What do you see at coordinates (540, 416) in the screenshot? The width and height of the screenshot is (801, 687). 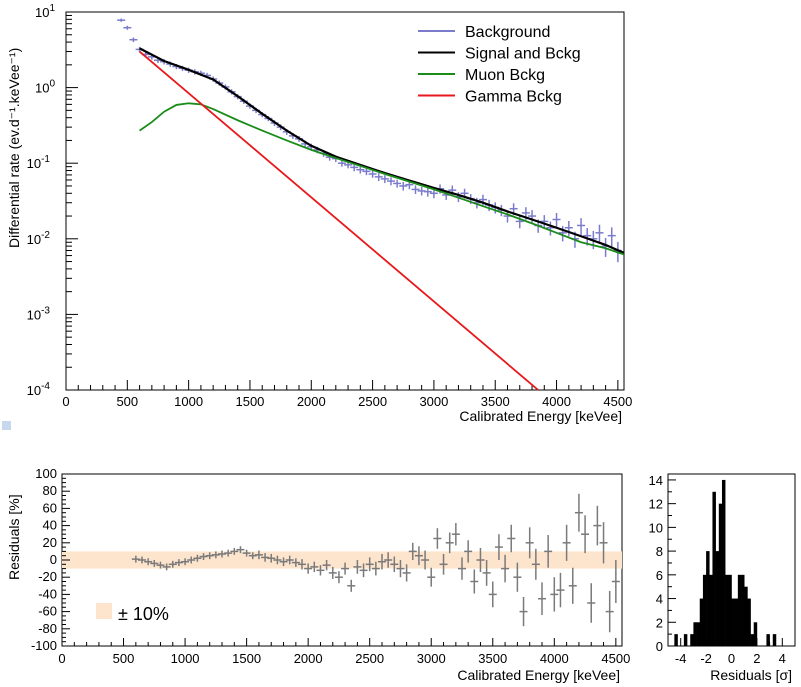 I see `spectrum-x-axis-label: Calibrated Energy [keVee]` at bounding box center [540, 416].